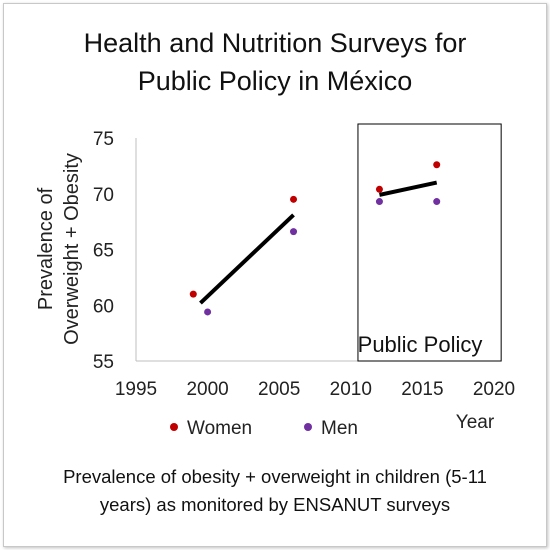 The image size is (550, 550). Describe the element at coordinates (475, 422) in the screenshot. I see `x-axis-label: Year` at that location.